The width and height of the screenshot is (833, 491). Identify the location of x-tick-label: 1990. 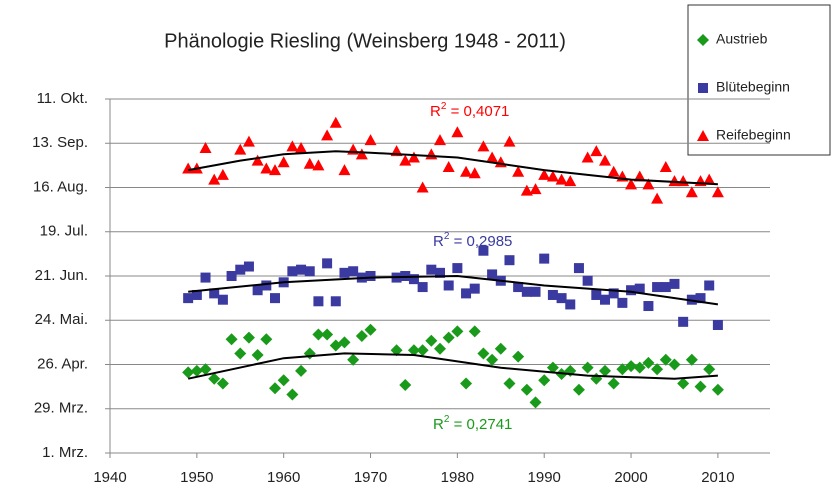
(544, 477).